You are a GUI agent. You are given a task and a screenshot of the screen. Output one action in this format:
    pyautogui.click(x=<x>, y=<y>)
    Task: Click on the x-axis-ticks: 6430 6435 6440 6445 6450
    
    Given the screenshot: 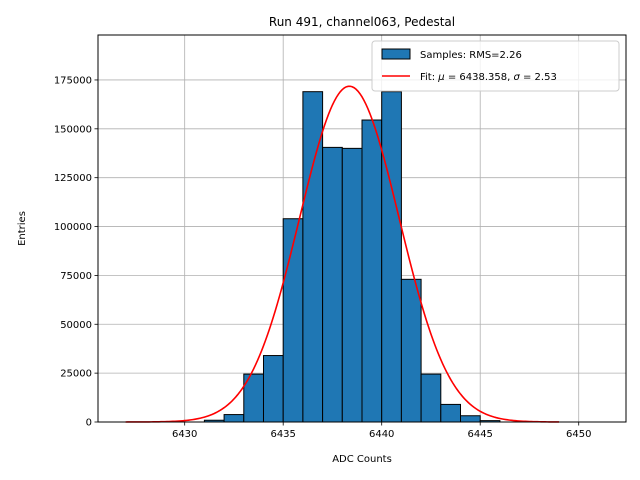 What is the action you would take?
    pyautogui.click(x=381, y=431)
    